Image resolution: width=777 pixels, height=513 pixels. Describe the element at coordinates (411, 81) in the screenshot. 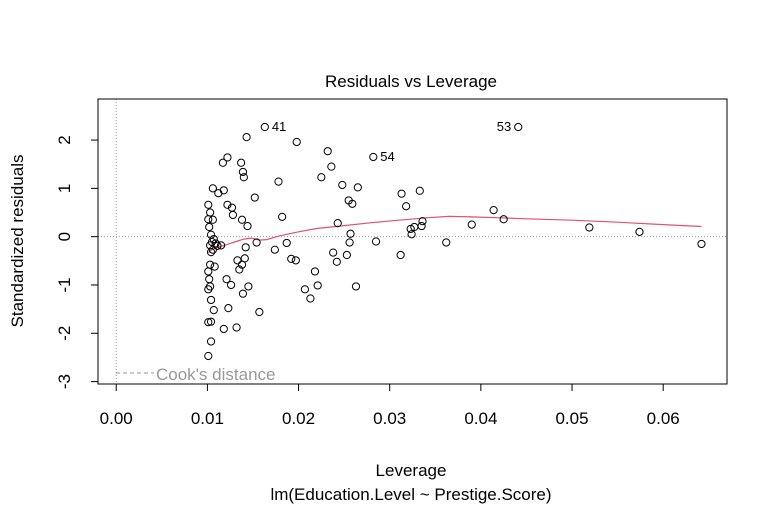

I see `chart-title: Residuals vs Leverage` at that location.